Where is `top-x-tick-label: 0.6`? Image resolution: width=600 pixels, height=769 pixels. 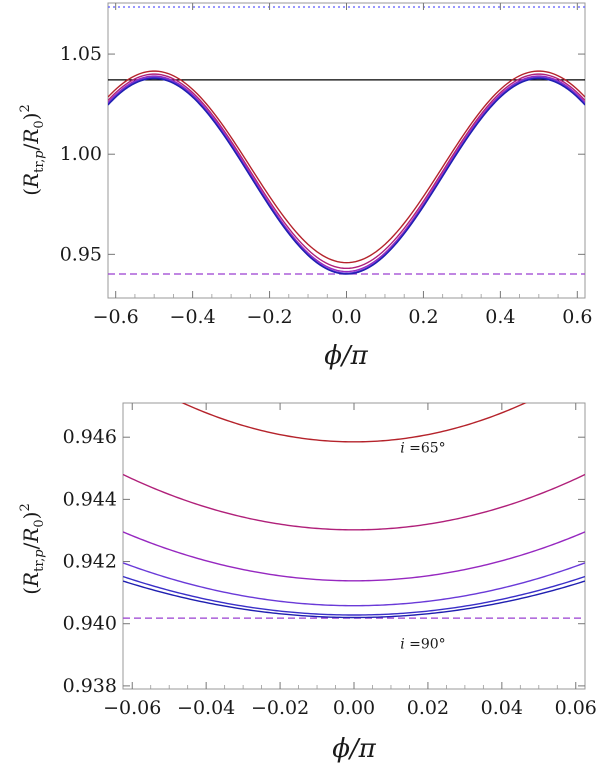 top-x-tick-label: 0.6 is located at coordinates (577, 317).